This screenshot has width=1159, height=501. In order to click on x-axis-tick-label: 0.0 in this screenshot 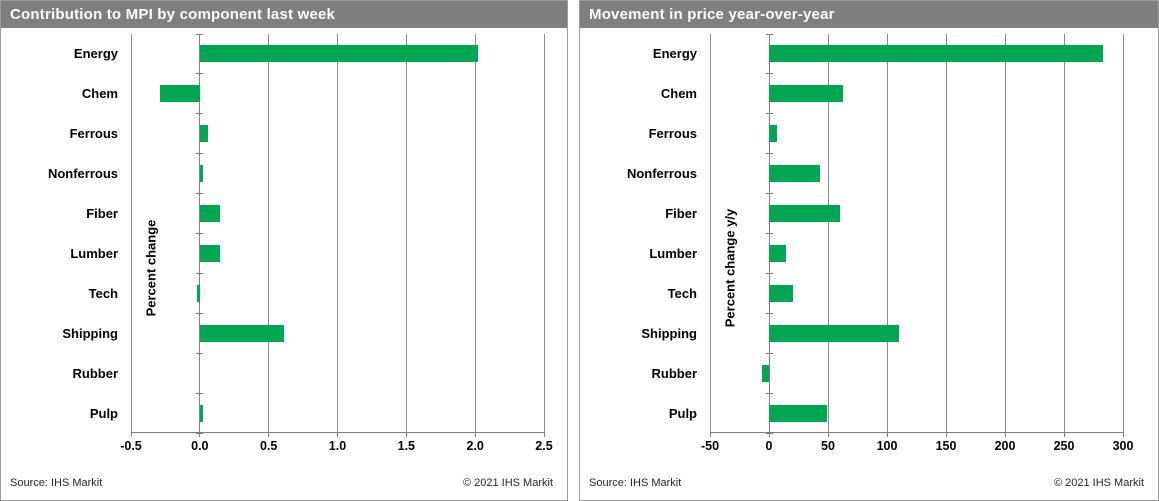, I will do `click(200, 446)`.